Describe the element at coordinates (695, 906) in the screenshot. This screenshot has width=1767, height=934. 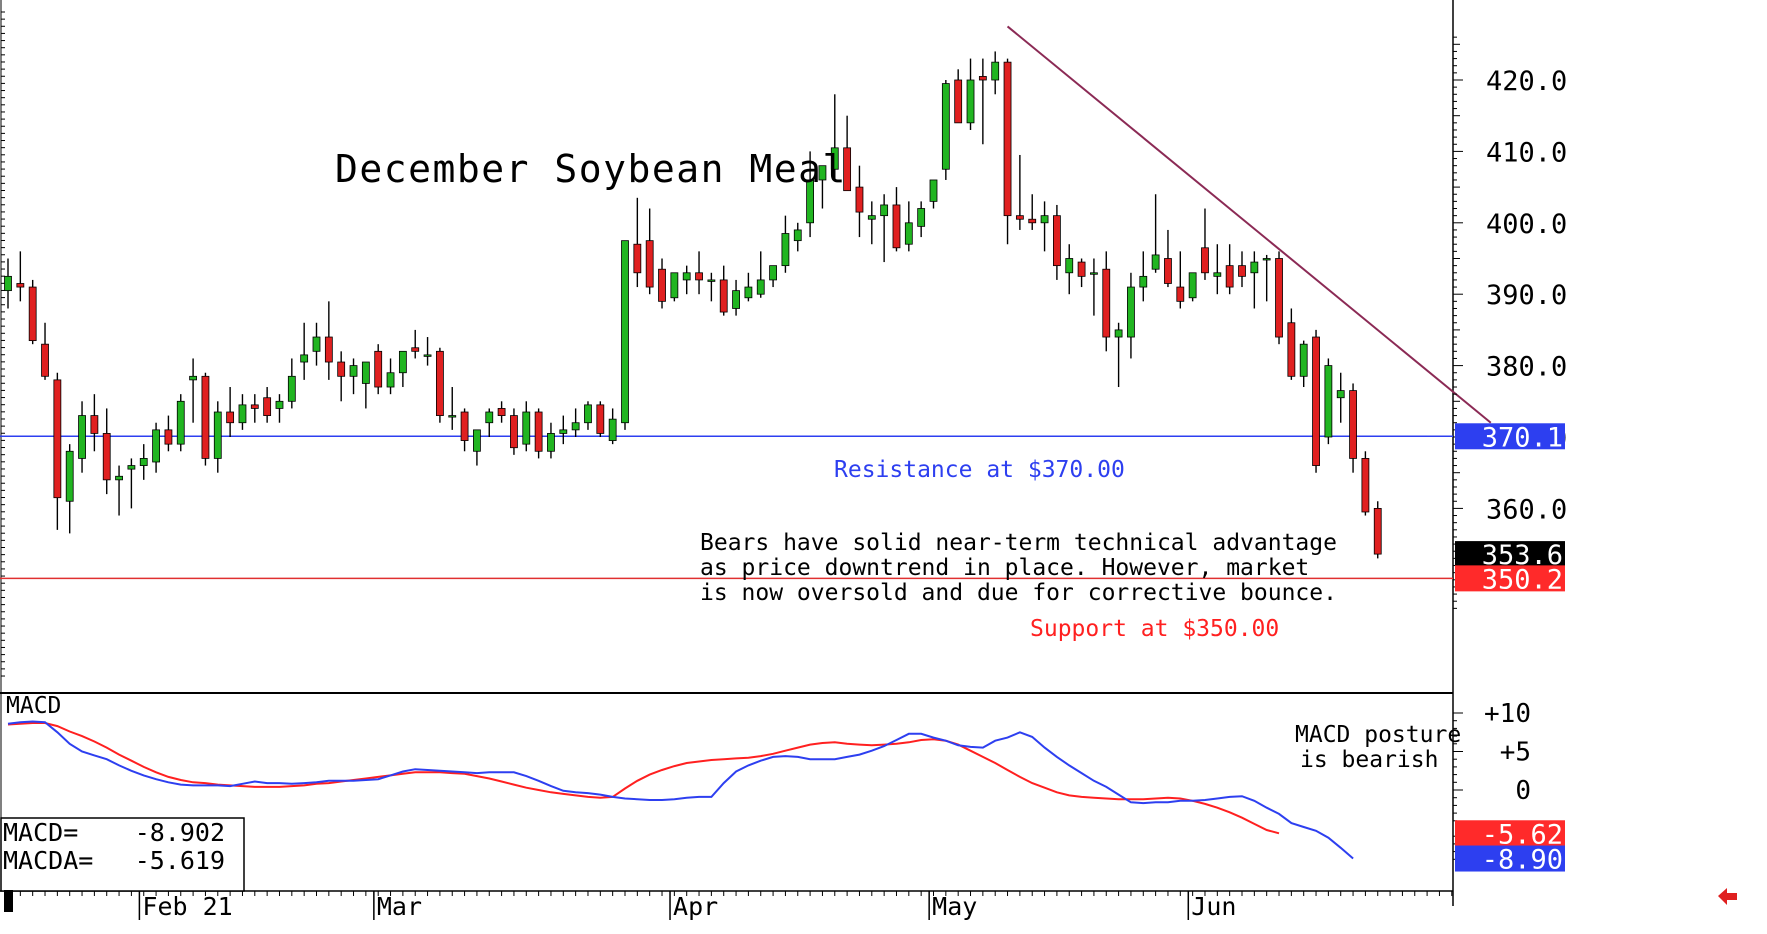
I see `time-axis-label: Apr` at that location.